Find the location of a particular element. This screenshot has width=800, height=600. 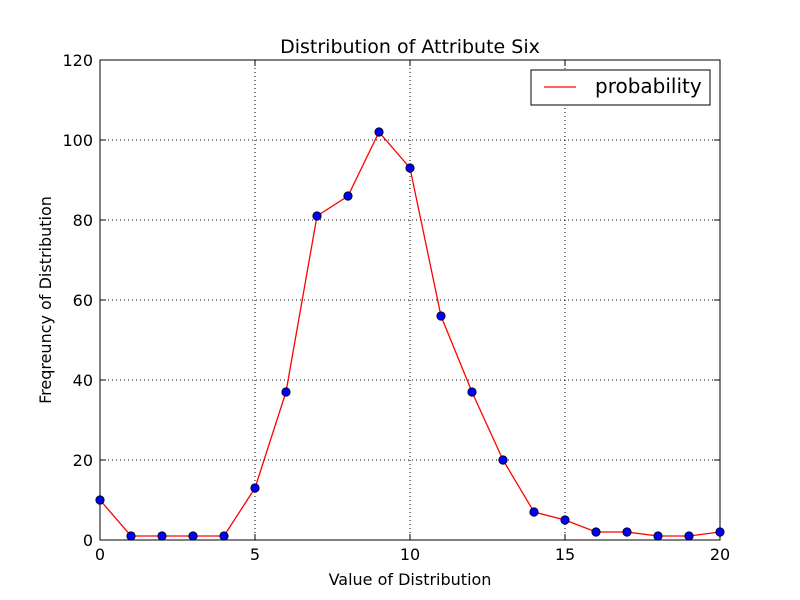

y-tick-label: 0 is located at coordinates (88, 540).